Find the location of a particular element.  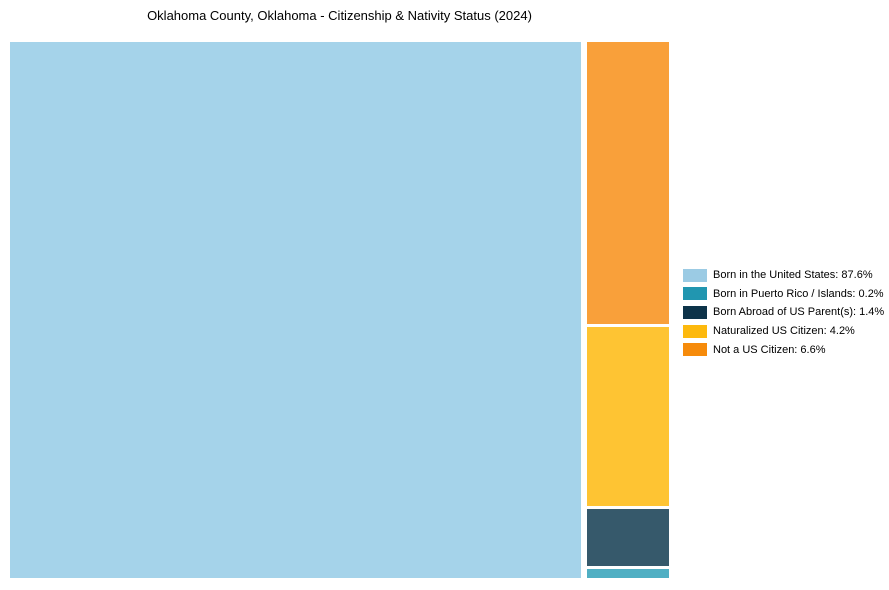

legend-label: Born in Puerto Rico / Islands: 0.2% is located at coordinates (798, 293).